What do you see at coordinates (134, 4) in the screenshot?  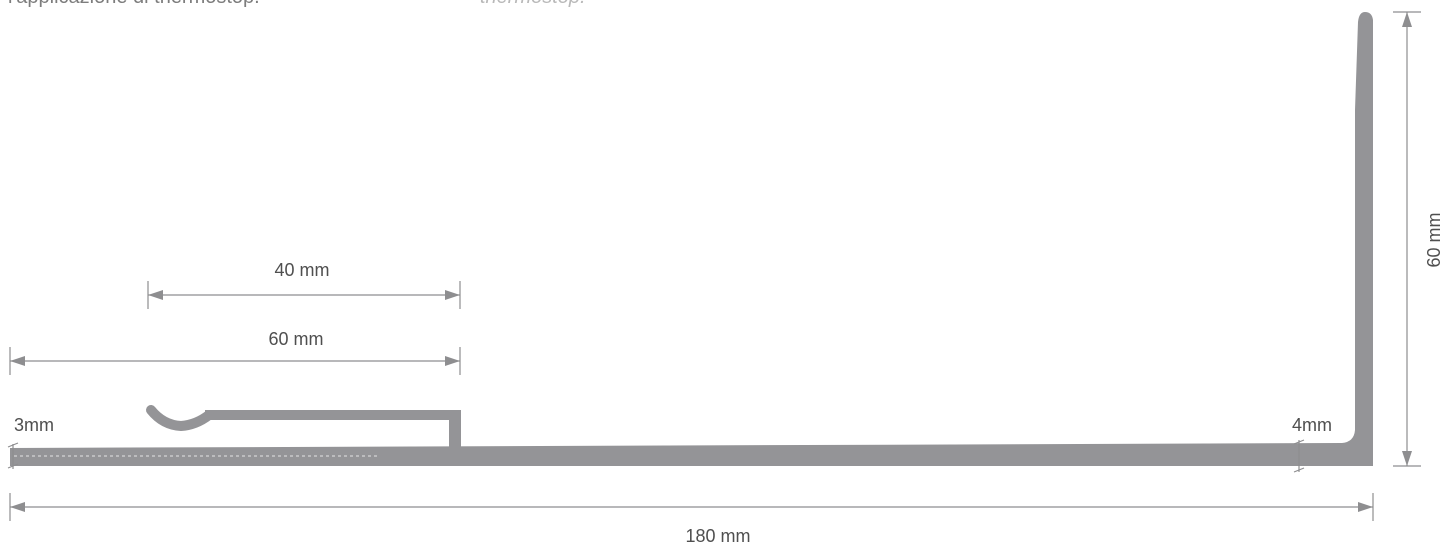 I see `caption-italian: l'applicazione di thermostop.` at bounding box center [134, 4].